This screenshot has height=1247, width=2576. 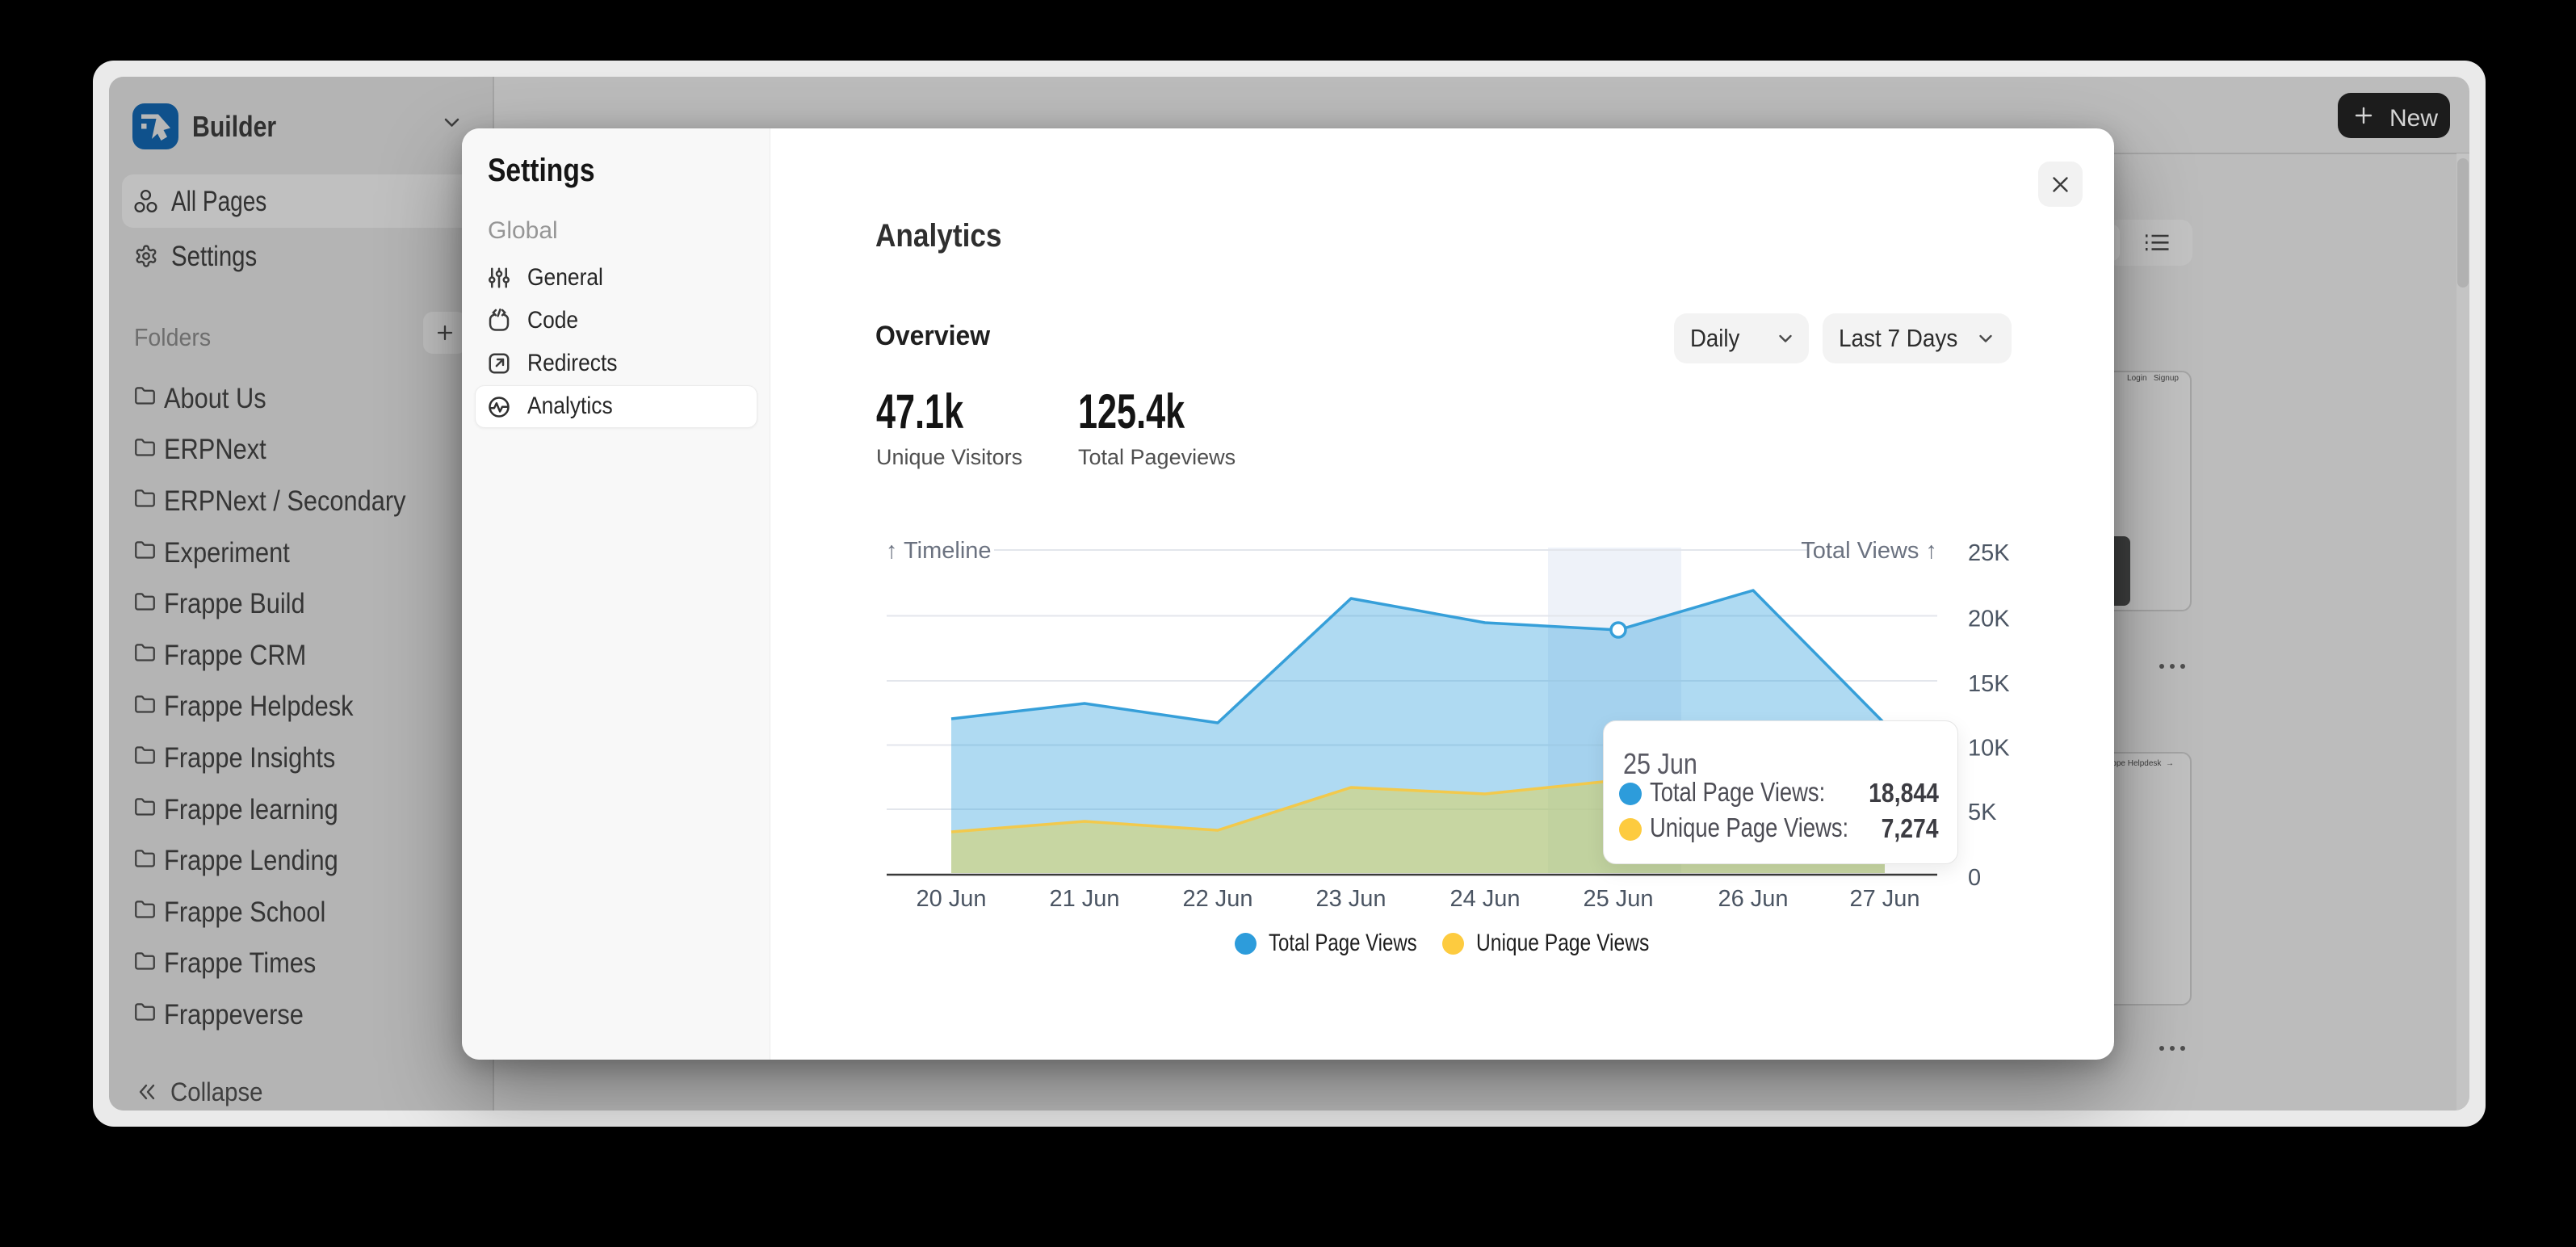 What do you see at coordinates (1989, 553) in the screenshot?
I see `svg-text: 25K` at bounding box center [1989, 553].